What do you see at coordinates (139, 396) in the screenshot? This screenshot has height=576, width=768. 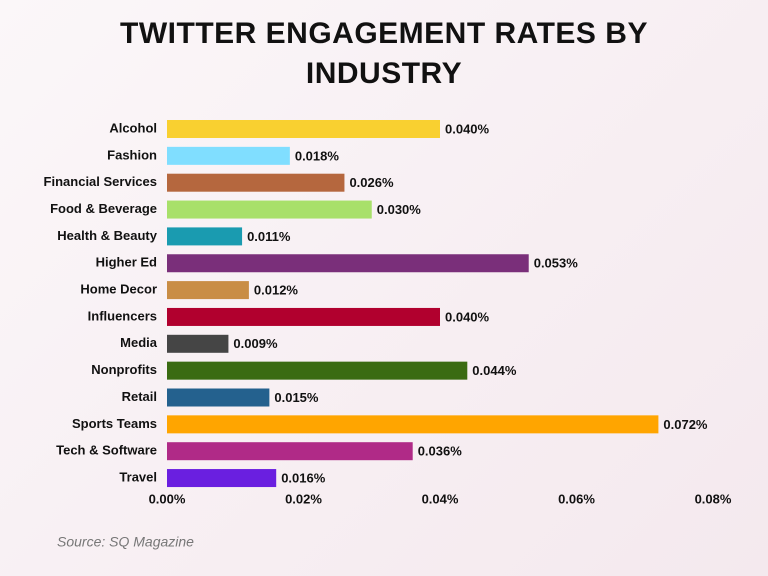 I see `y-tick-label: Retail` at bounding box center [139, 396].